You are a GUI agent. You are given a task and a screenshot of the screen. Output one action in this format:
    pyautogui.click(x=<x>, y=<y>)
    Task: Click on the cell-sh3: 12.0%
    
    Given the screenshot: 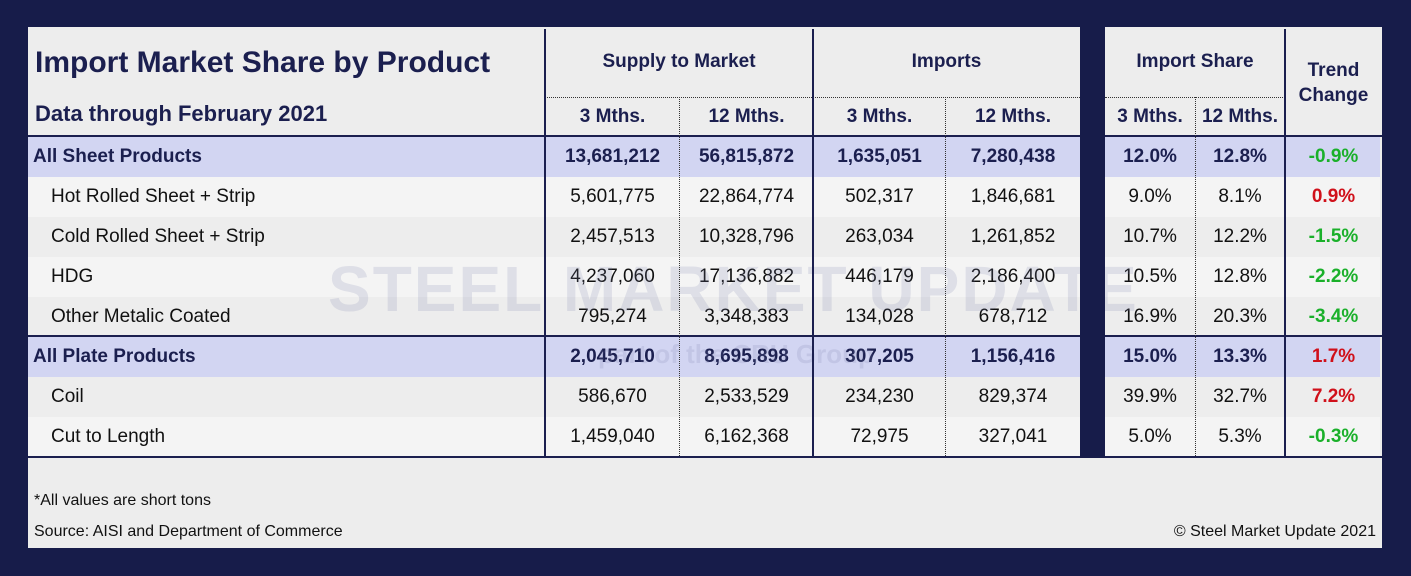 What is the action you would take?
    pyautogui.click(x=1150, y=156)
    